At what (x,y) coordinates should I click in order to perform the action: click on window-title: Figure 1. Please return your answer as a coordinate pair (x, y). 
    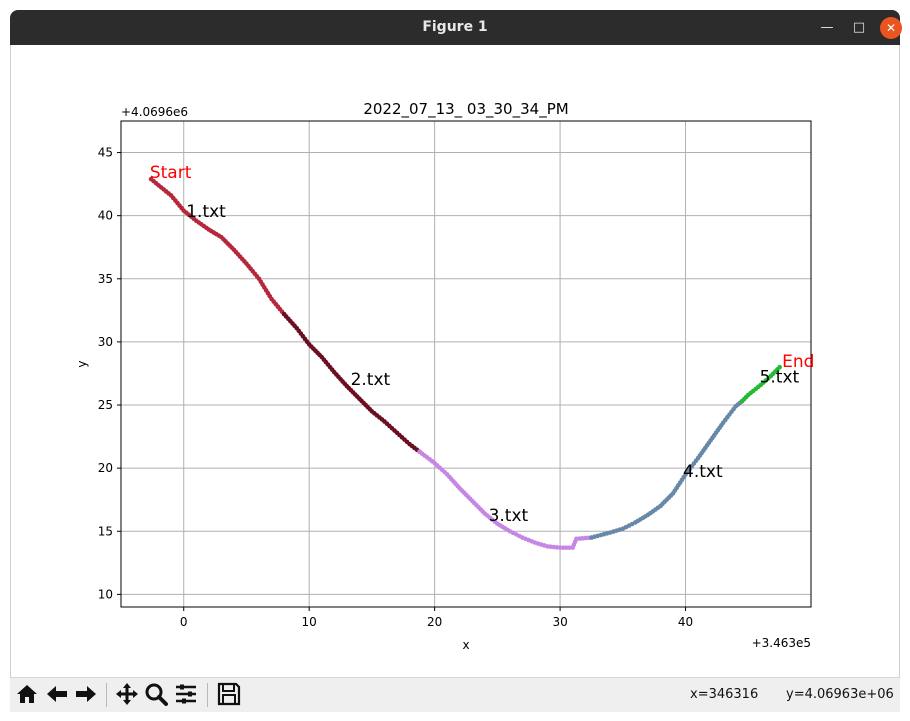
    Looking at the image, I should click on (455, 27).